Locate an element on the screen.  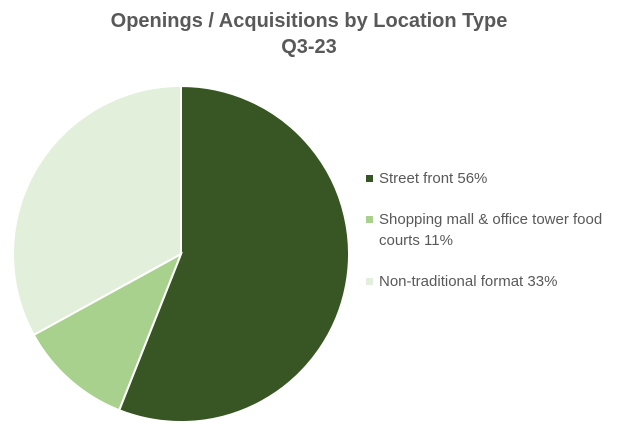
legend-value: 33% is located at coordinates (542, 281).